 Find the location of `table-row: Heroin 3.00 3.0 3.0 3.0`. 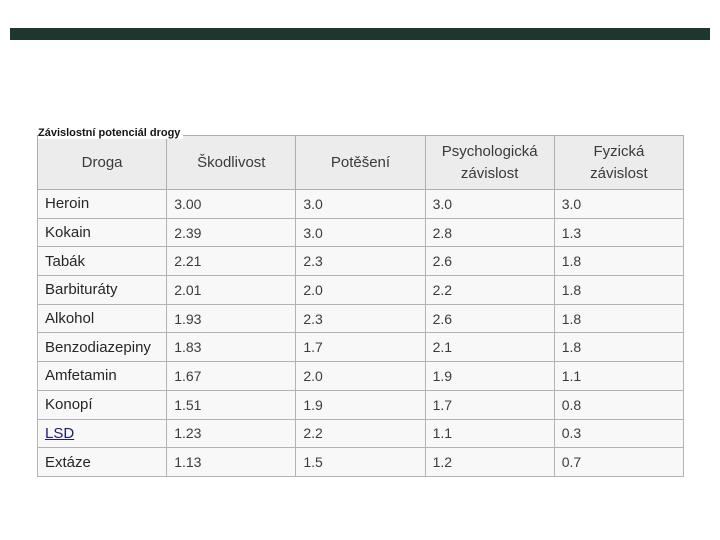

table-row: Heroin 3.00 3.0 3.0 3.0 is located at coordinates (360, 204).